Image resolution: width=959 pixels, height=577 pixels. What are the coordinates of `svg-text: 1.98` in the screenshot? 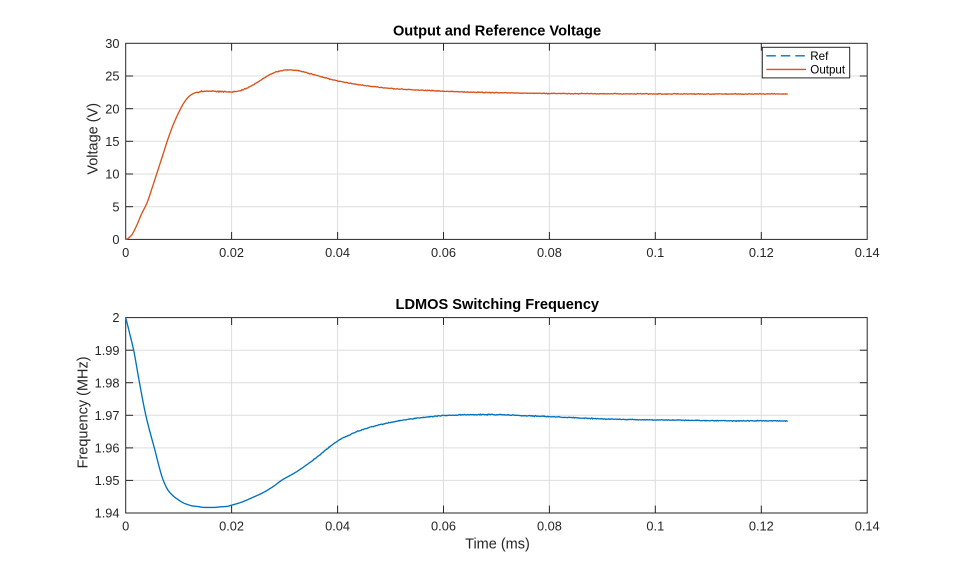 It's located at (107, 382).